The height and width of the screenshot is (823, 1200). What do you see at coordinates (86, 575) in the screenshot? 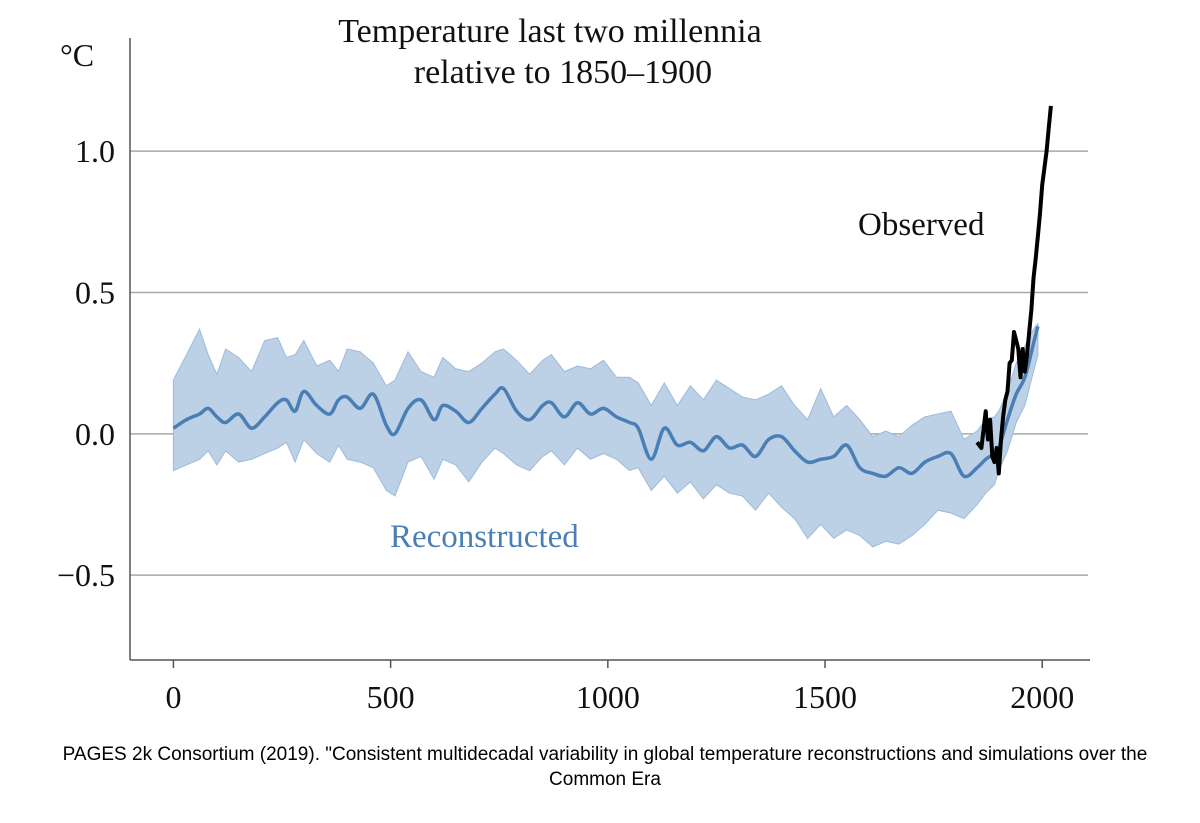
I see `y-tick-label: −0.5` at bounding box center [86, 575].